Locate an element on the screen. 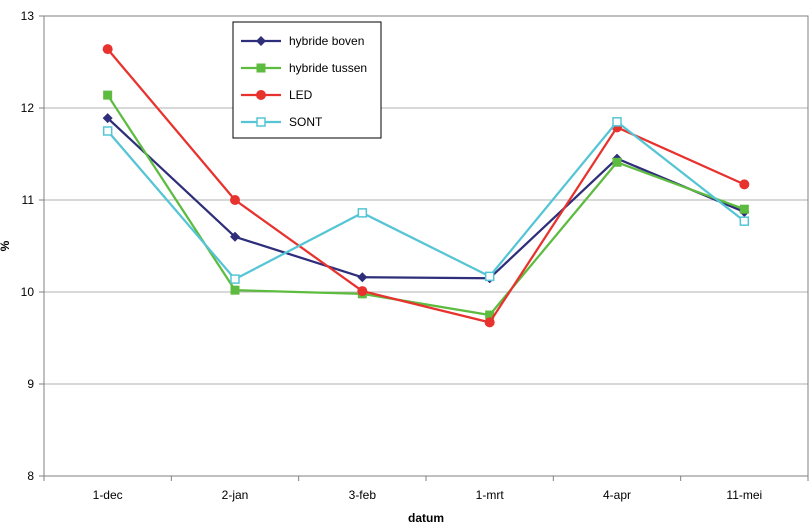 The image size is (810, 525). legend-label: LED is located at coordinates (301, 95).